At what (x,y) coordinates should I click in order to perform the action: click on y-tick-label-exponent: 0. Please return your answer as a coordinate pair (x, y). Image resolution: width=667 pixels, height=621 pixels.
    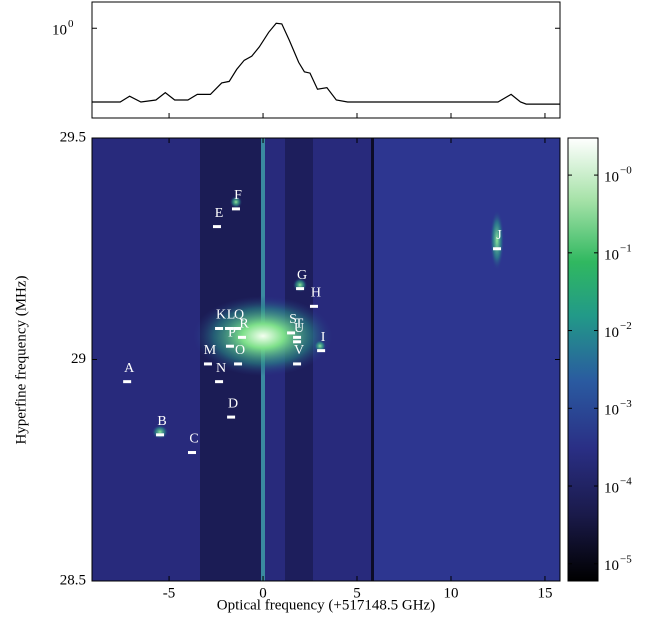
    Looking at the image, I should click on (71, 24).